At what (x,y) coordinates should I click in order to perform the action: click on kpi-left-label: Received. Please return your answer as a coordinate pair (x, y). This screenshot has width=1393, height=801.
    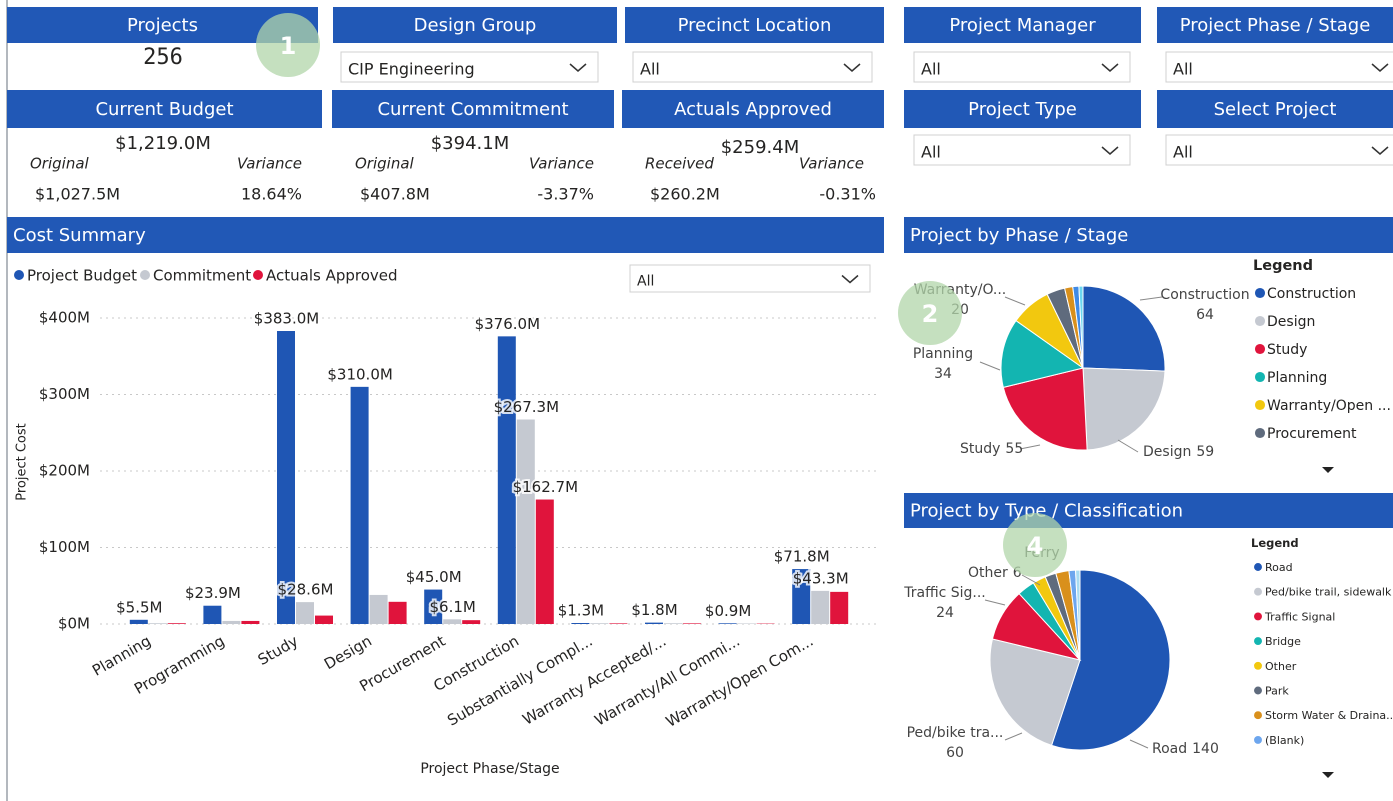
    Looking at the image, I should click on (679, 164).